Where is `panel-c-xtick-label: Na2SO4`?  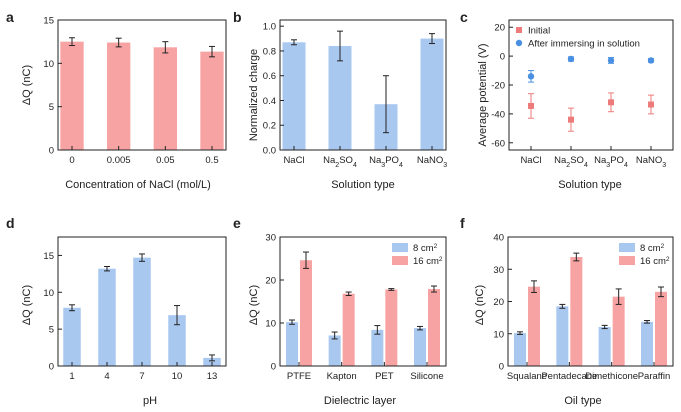
panel-c-xtick-label: Na2SO4 is located at coordinates (571, 162).